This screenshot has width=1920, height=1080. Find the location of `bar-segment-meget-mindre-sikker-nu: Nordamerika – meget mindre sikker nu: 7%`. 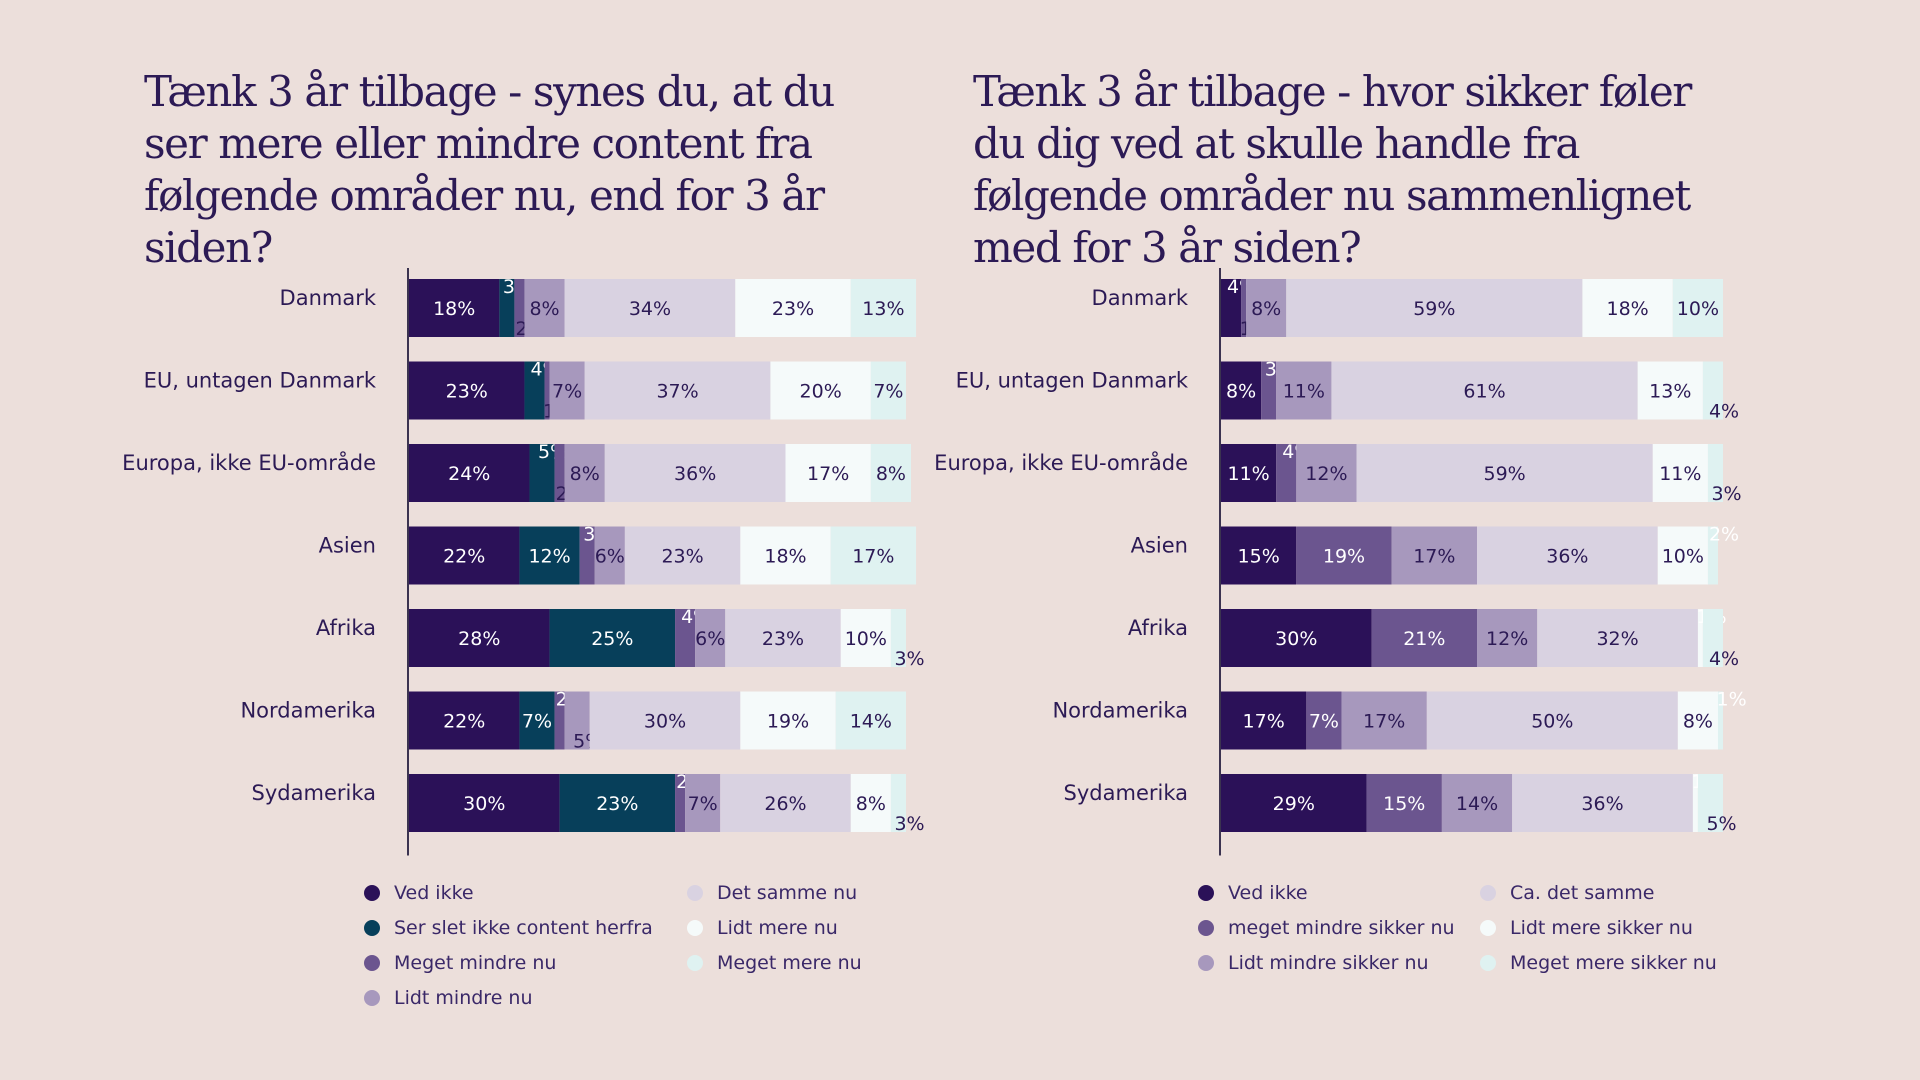

bar-segment-meget-mindre-sikker-nu: Nordamerika – meget mindre sikker nu: 7% is located at coordinates (1324, 720).